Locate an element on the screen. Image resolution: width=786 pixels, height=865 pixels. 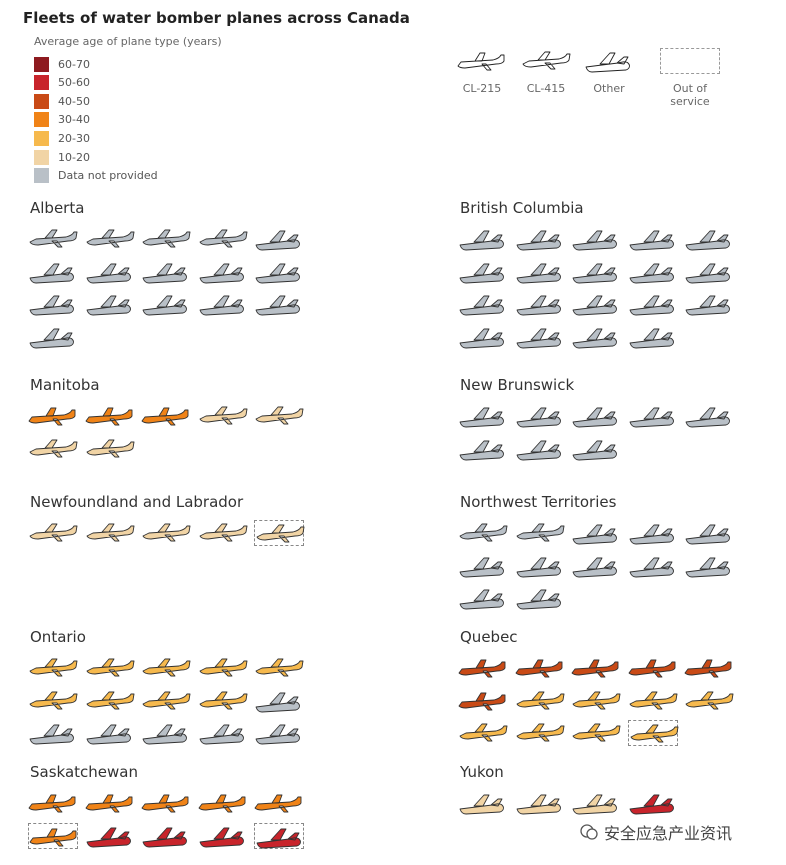
type-legend-label: Out of service is located at coordinates (690, 95).